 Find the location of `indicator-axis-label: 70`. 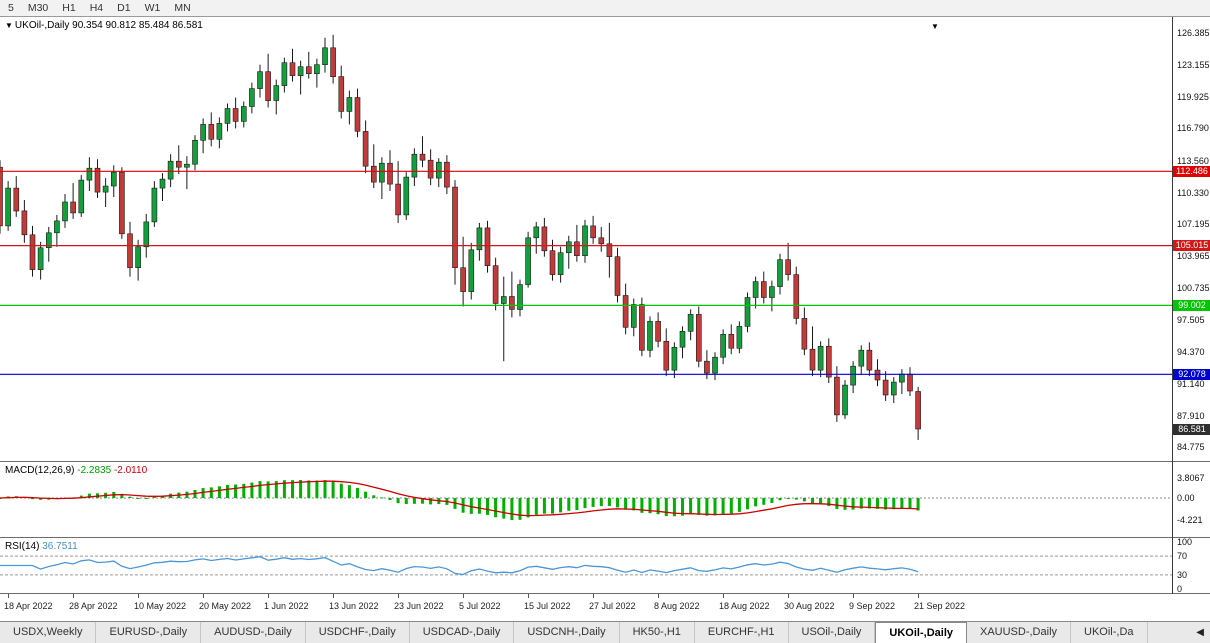

indicator-axis-label: 70 is located at coordinates (1182, 556).